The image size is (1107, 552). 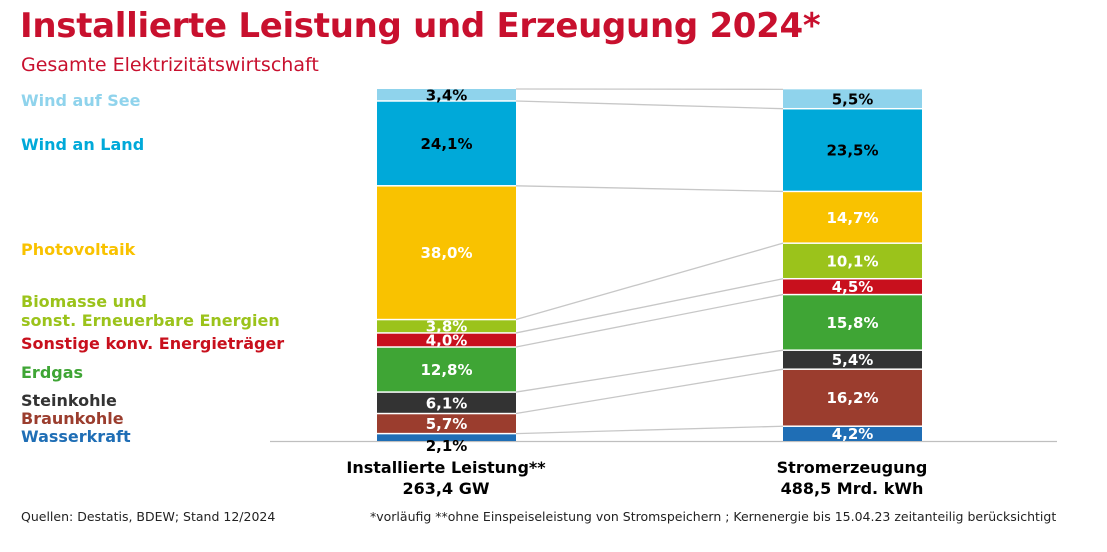 I want to click on x-category-name-2: Stromerzeugung, so click(x=852, y=467).